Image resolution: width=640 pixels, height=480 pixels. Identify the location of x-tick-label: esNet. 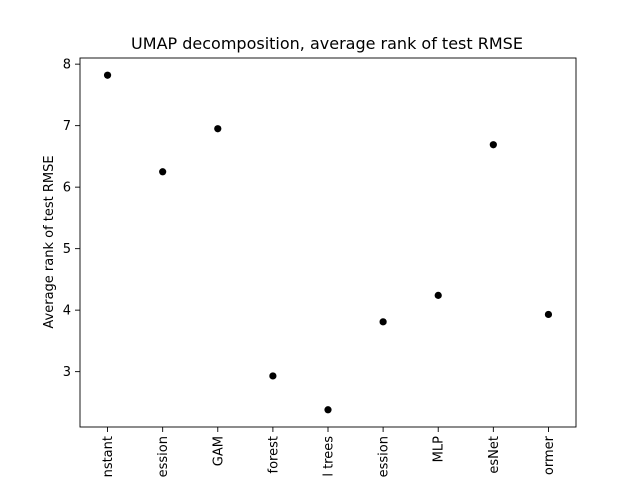
(494, 455).